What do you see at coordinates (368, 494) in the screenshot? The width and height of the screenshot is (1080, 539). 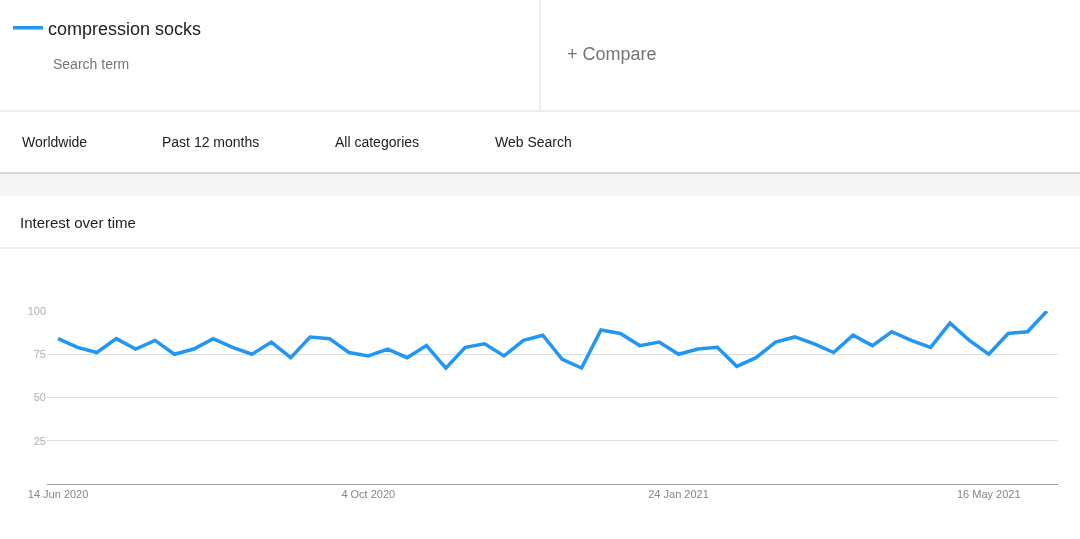 I see `x-tick-label: 4 Oct 2020` at bounding box center [368, 494].